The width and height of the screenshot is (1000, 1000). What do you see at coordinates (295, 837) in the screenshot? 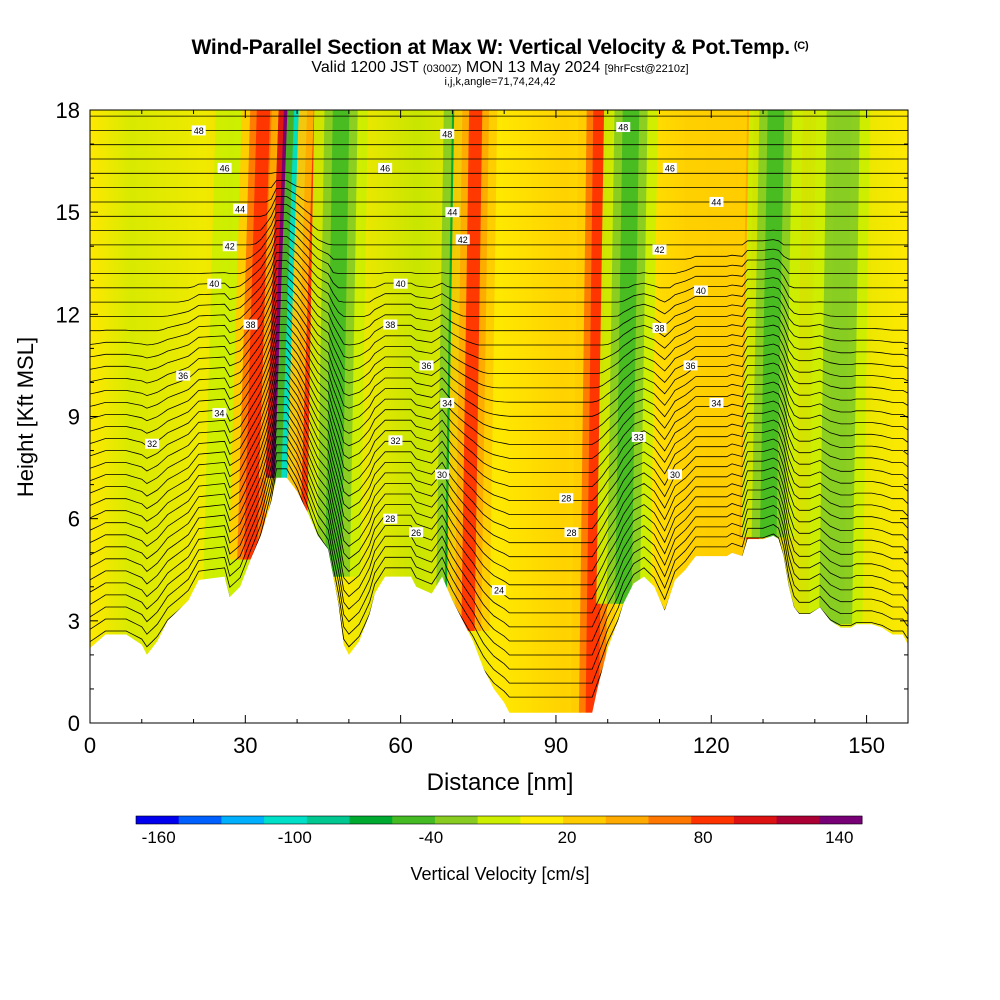
I see `colorbar-tick-label: -100` at bounding box center [295, 837].